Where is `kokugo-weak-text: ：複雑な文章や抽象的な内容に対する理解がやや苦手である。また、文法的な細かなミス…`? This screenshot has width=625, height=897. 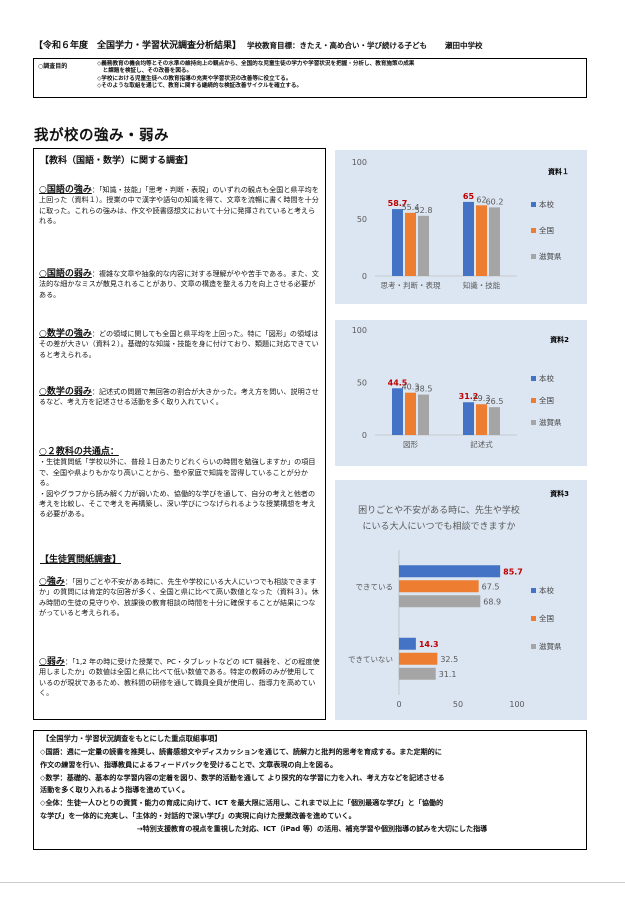
kokugo-weak-text: ：複雑な文章や抽象的な内容に対する理解がやや苦手である。また、文法的な細かなミス… is located at coordinates (179, 284).